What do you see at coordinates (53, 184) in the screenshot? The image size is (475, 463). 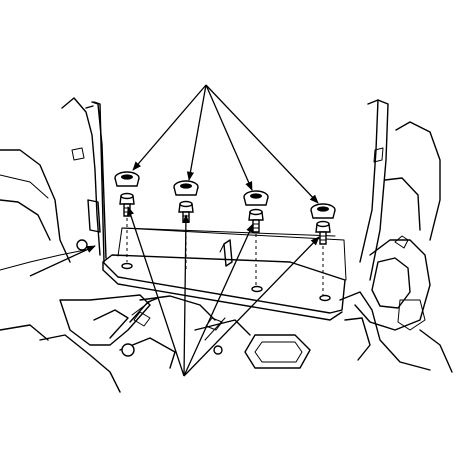 I see `left-side-structure` at bounding box center [53, 184].